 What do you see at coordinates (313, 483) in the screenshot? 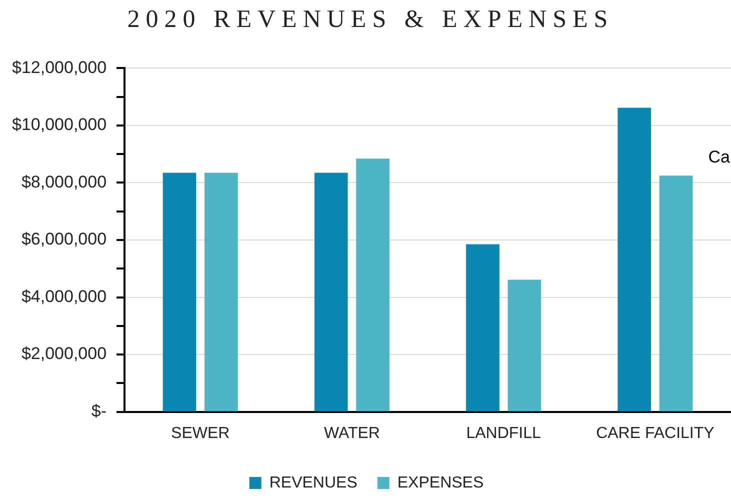
I see `legend-label: REVENUES` at bounding box center [313, 483].